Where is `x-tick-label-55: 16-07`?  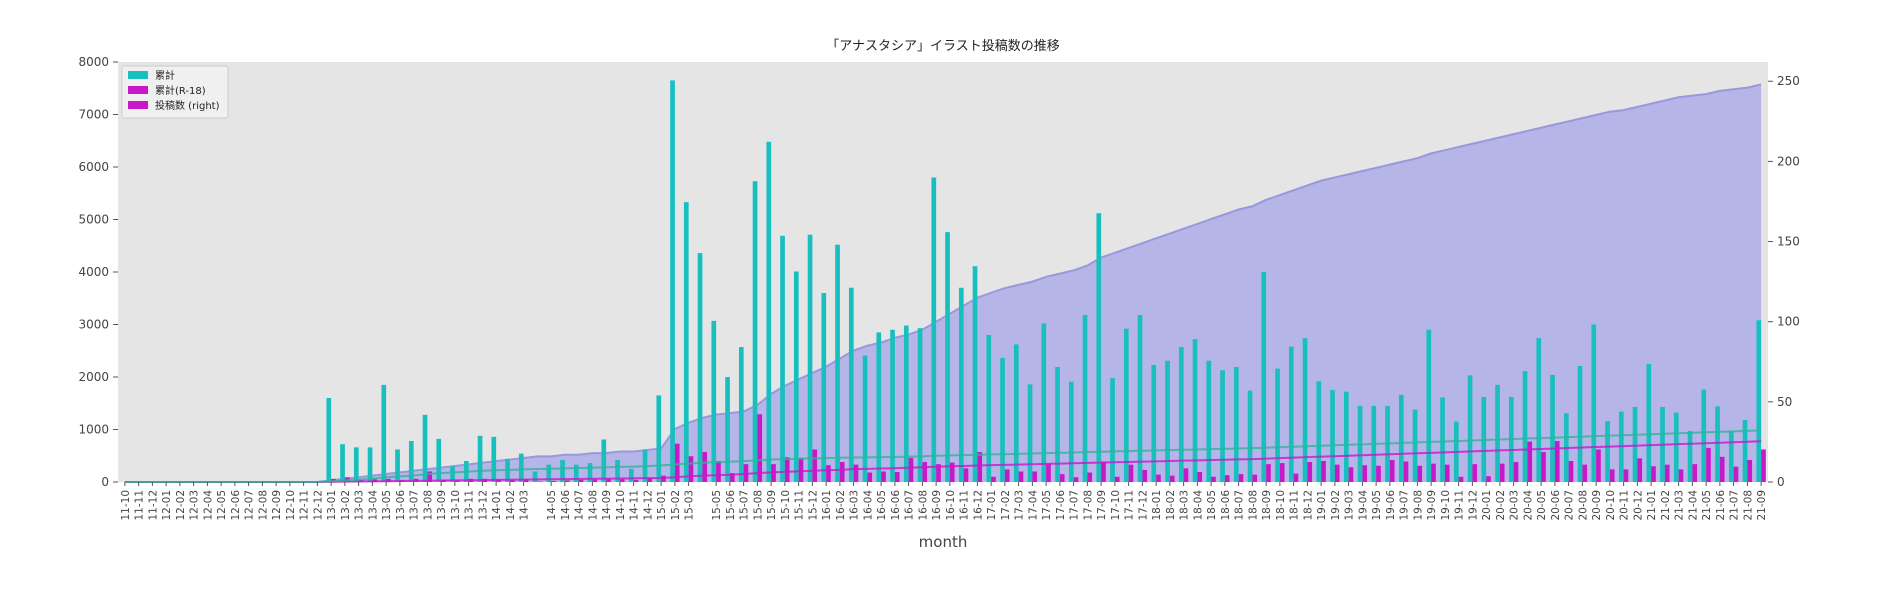 x-tick-label-55: 16-07 is located at coordinates (910, 505).